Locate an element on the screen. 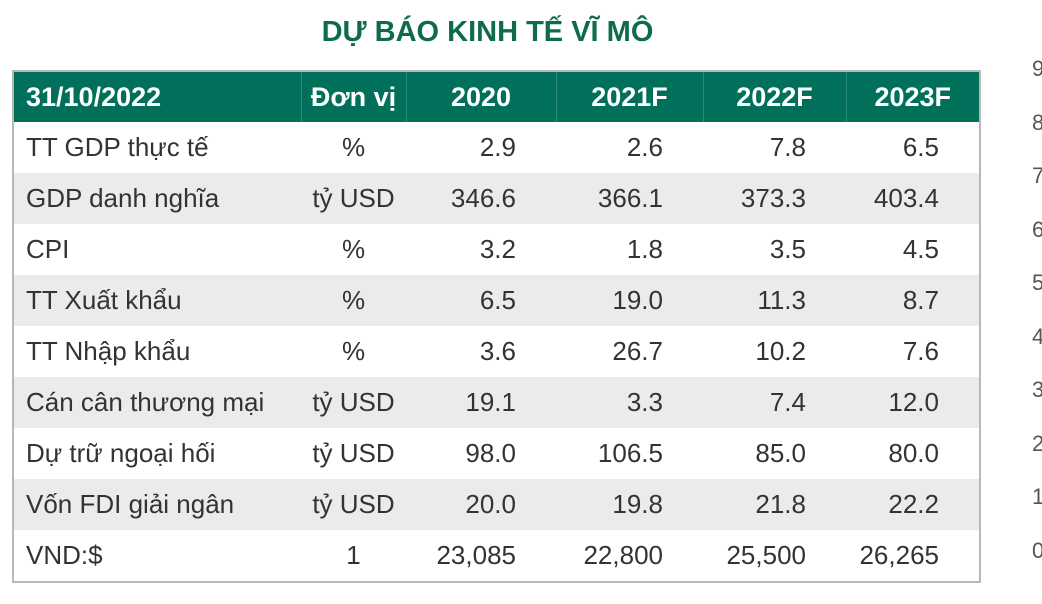  value-cell: 19.1 is located at coordinates (481, 402).